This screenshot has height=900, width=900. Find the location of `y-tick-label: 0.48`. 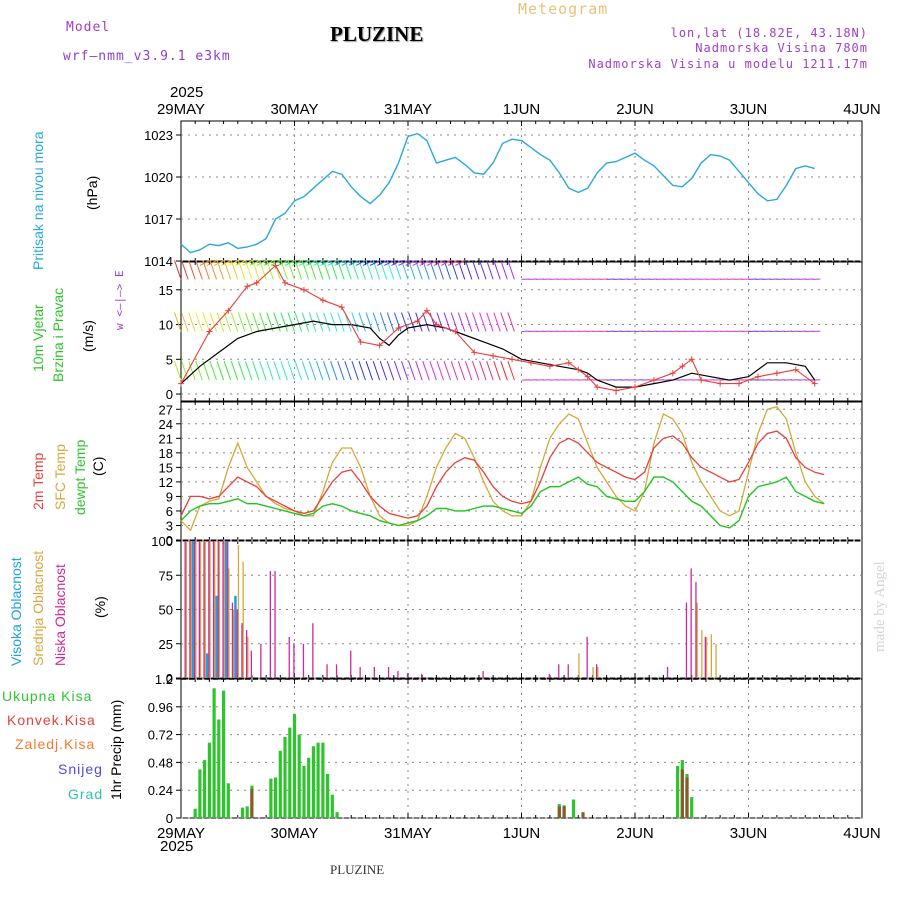

y-tick-label: 0.48 is located at coordinates (160, 762).